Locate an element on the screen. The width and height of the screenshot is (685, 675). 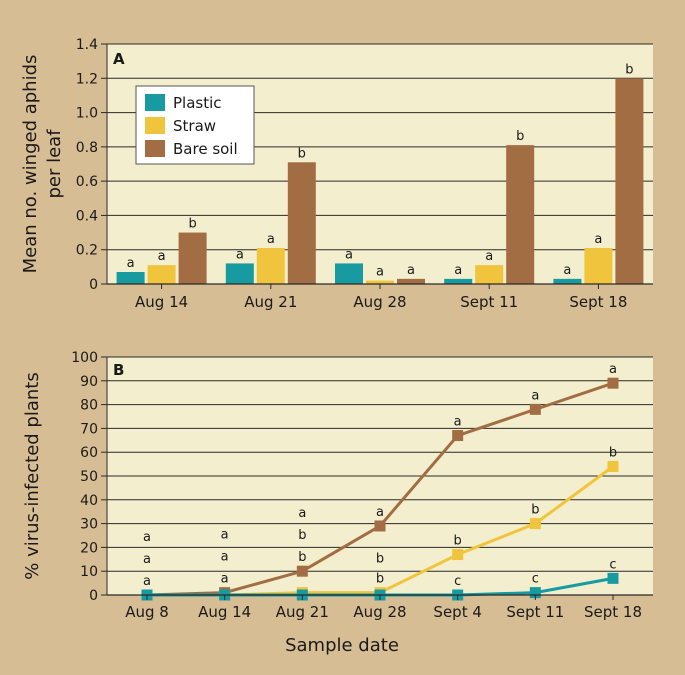
panel-b-x-tick-label: Aug 14 is located at coordinates (224, 612).